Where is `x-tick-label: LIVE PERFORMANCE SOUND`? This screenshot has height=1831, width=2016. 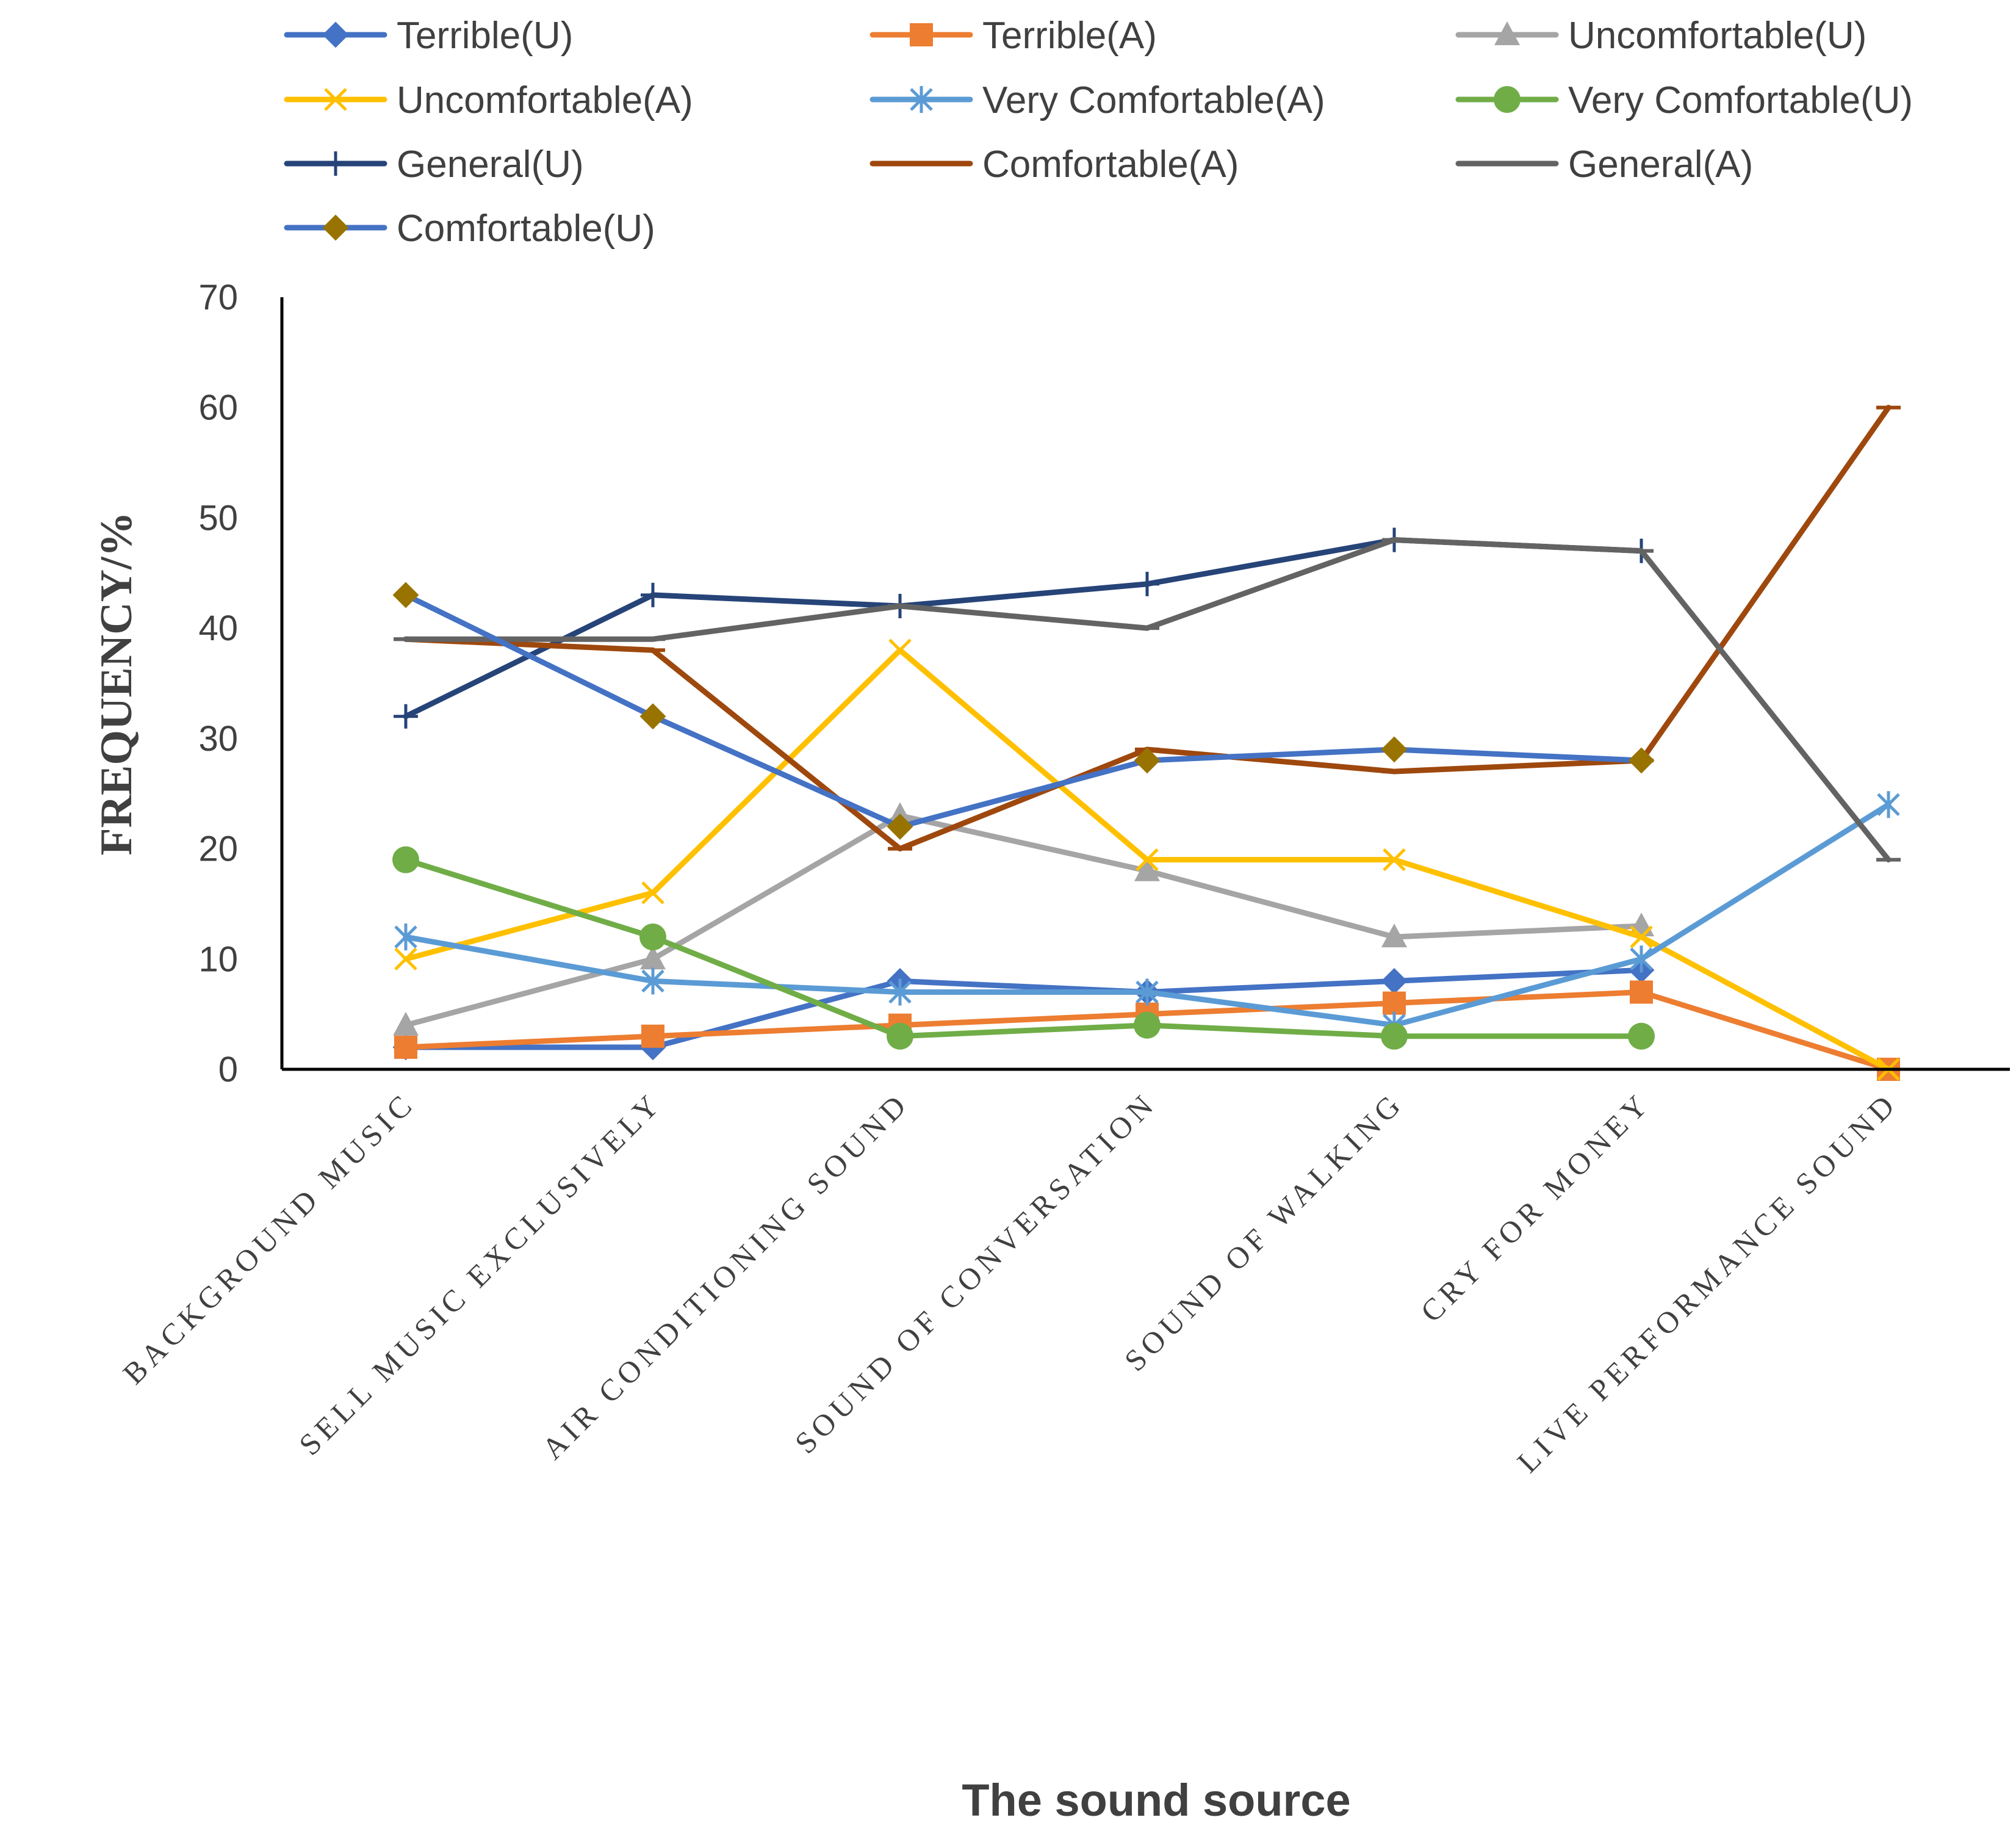
x-tick-label: LIVE PERFORMANCE SOUND is located at coordinates (1707, 1282).